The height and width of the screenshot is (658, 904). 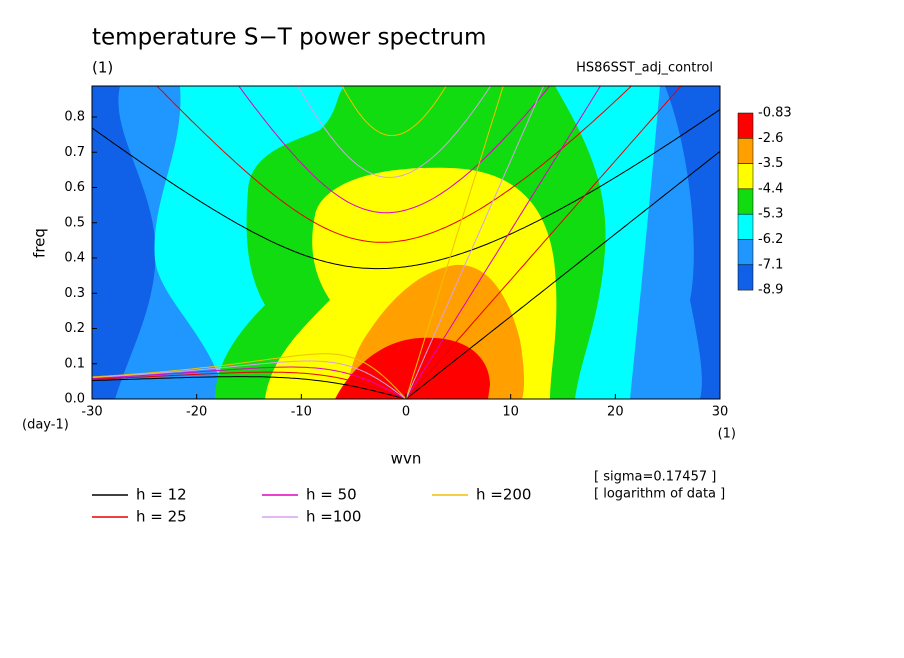 What do you see at coordinates (74, 117) in the screenshot?
I see `y-tick-label: 0.8` at bounding box center [74, 117].